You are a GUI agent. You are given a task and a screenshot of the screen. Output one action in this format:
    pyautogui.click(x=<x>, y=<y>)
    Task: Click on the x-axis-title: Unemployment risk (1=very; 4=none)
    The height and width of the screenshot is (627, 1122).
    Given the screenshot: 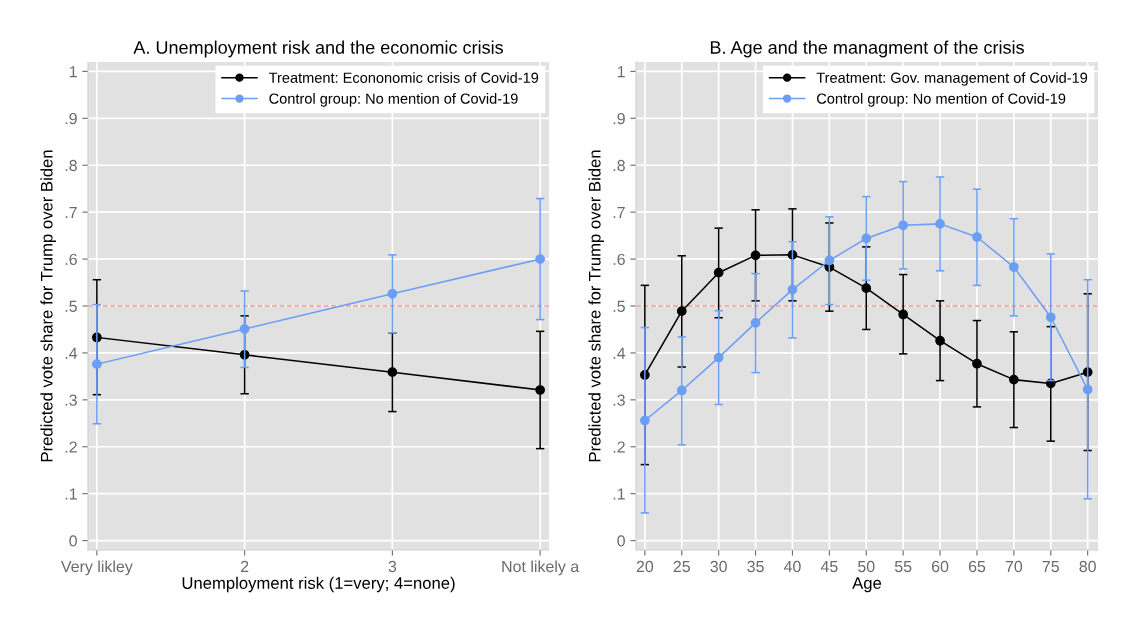 What is the action you would take?
    pyautogui.click(x=318, y=584)
    